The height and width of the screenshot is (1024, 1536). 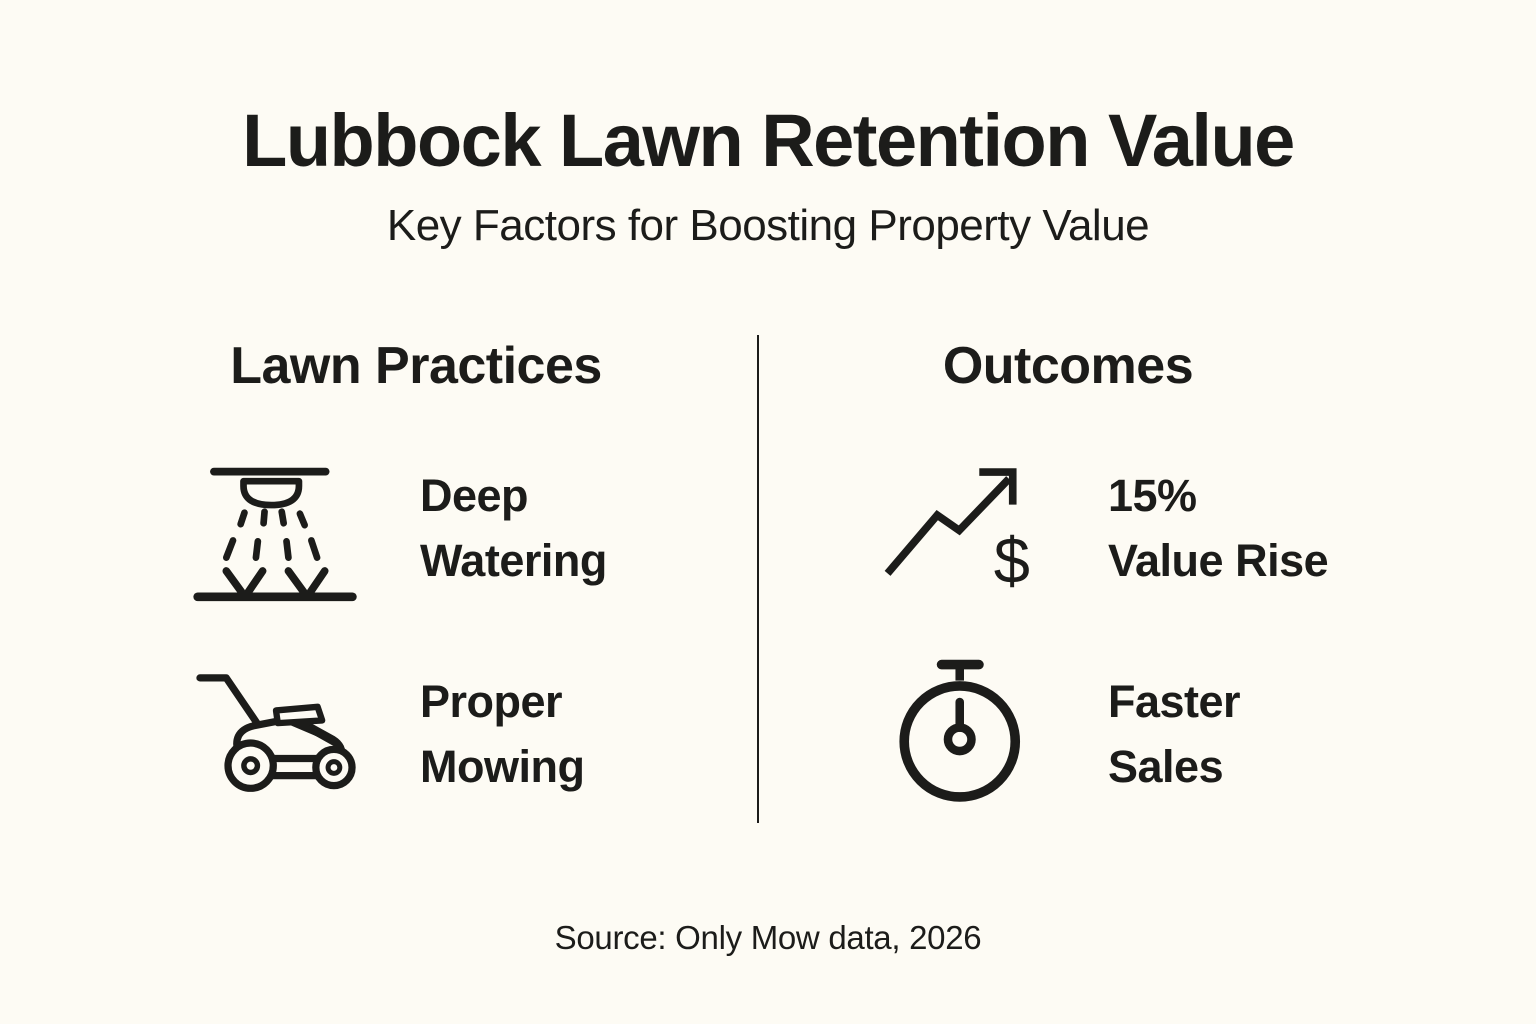 What do you see at coordinates (964, 734) in the screenshot?
I see `stopwatch-icon` at bounding box center [964, 734].